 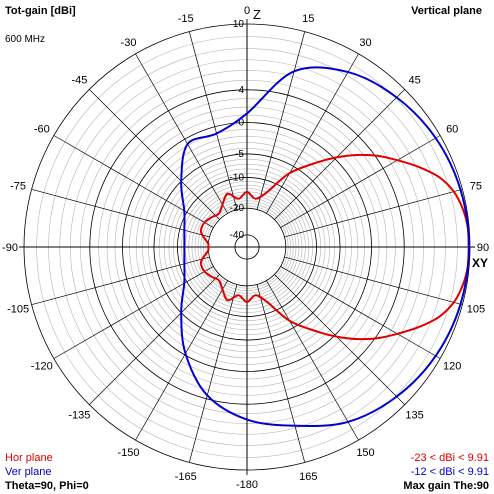 I want to click on angles-label: Theta=90, Phi=0, so click(x=47, y=486).